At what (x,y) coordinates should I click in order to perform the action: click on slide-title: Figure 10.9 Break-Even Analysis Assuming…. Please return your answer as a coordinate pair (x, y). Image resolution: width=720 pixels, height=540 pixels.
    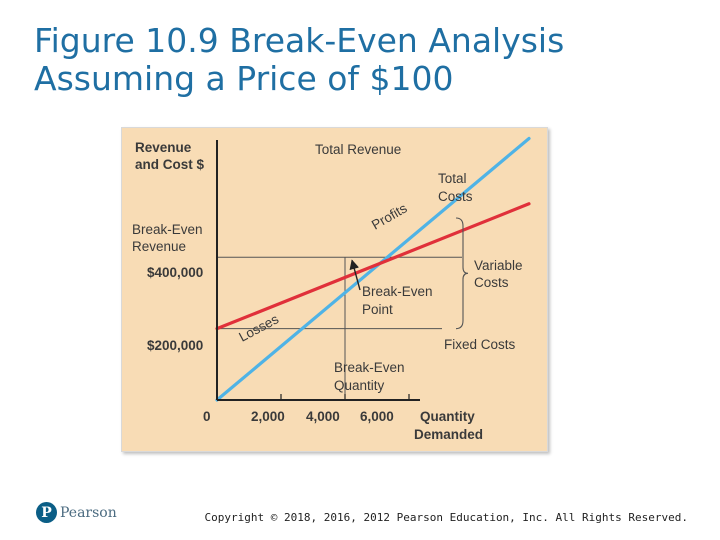
    Looking at the image, I should click on (354, 60).